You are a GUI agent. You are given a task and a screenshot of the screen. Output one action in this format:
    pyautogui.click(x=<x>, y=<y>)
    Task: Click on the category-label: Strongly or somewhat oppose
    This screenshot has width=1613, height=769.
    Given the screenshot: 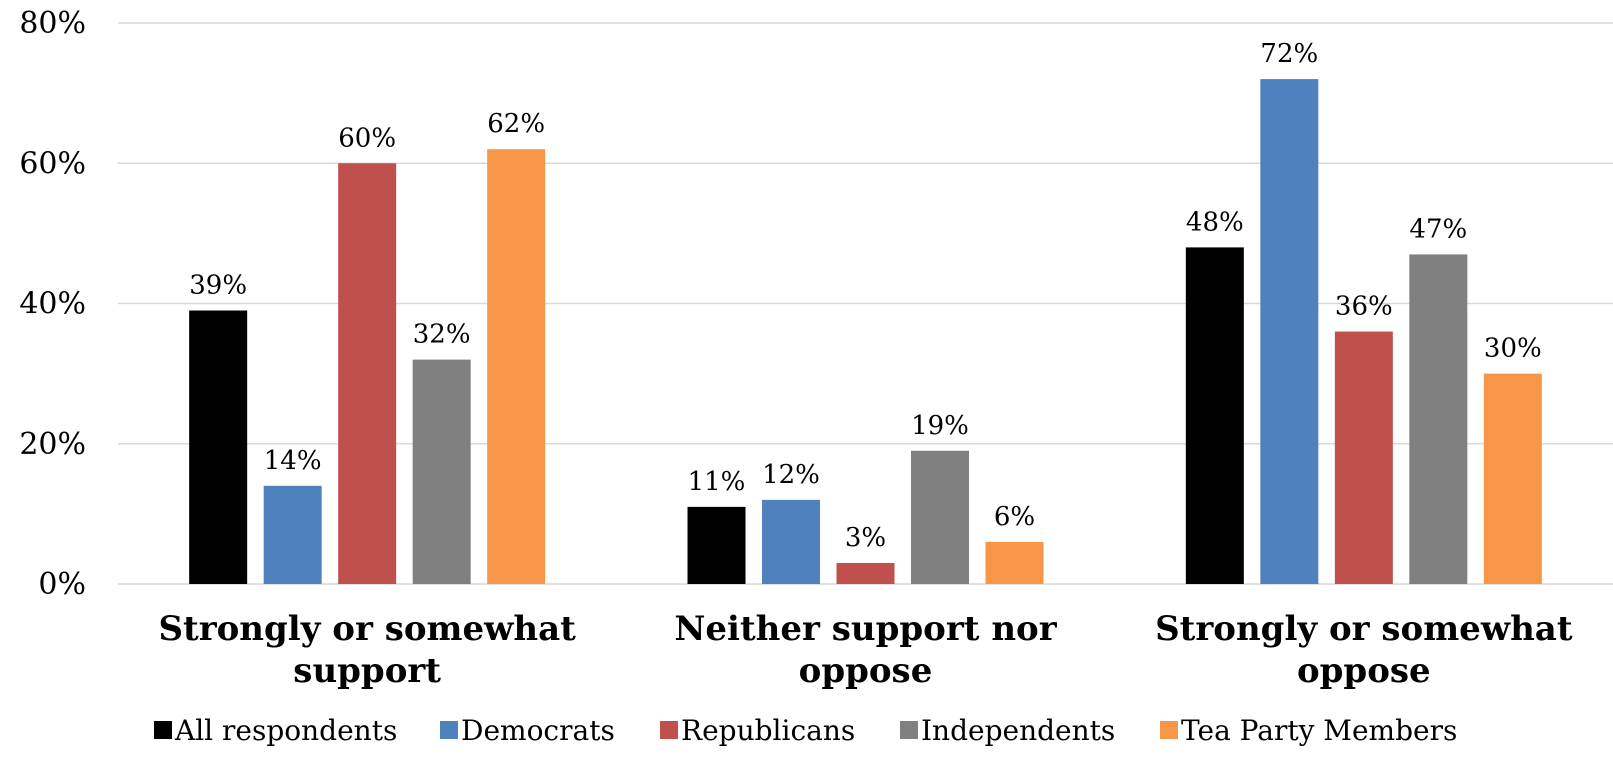 What is the action you would take?
    pyautogui.click(x=1364, y=650)
    